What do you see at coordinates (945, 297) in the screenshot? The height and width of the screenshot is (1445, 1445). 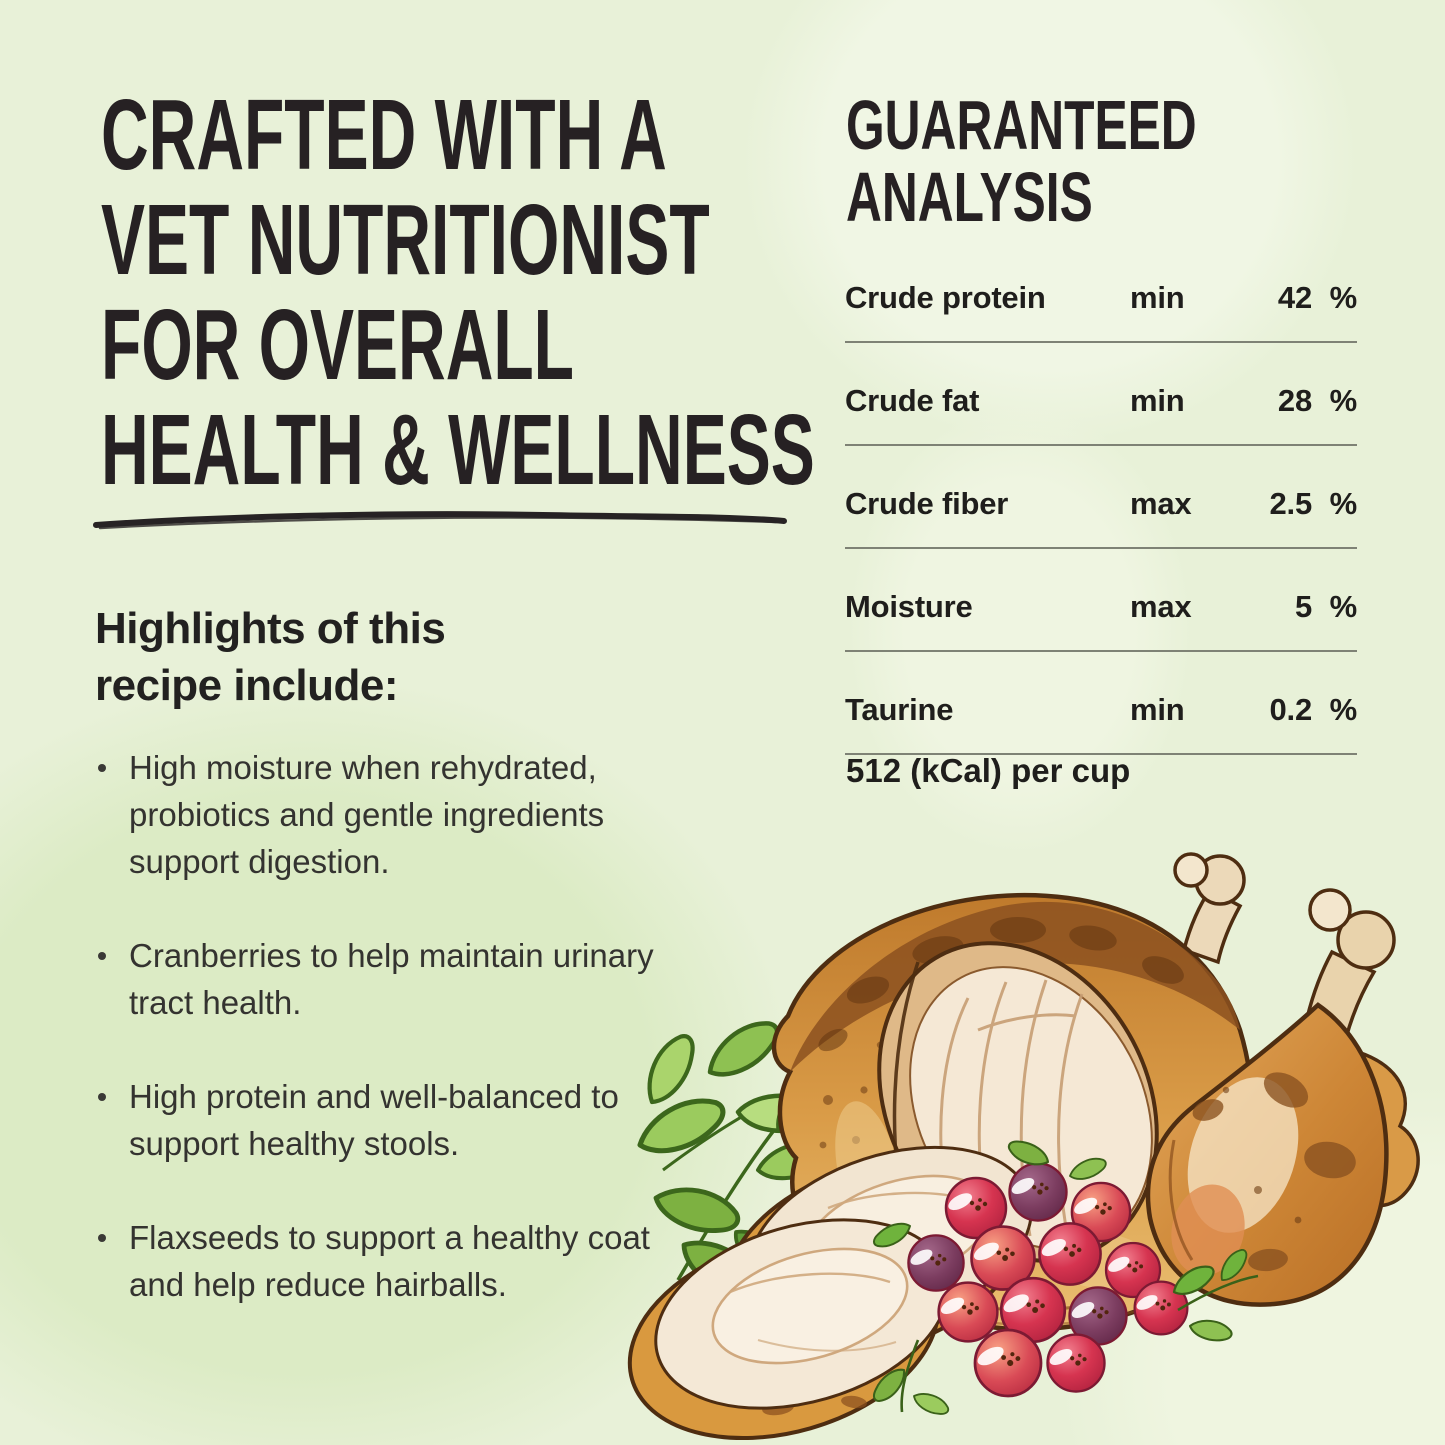 I see `nutrient-label: Crude protein` at bounding box center [945, 297].